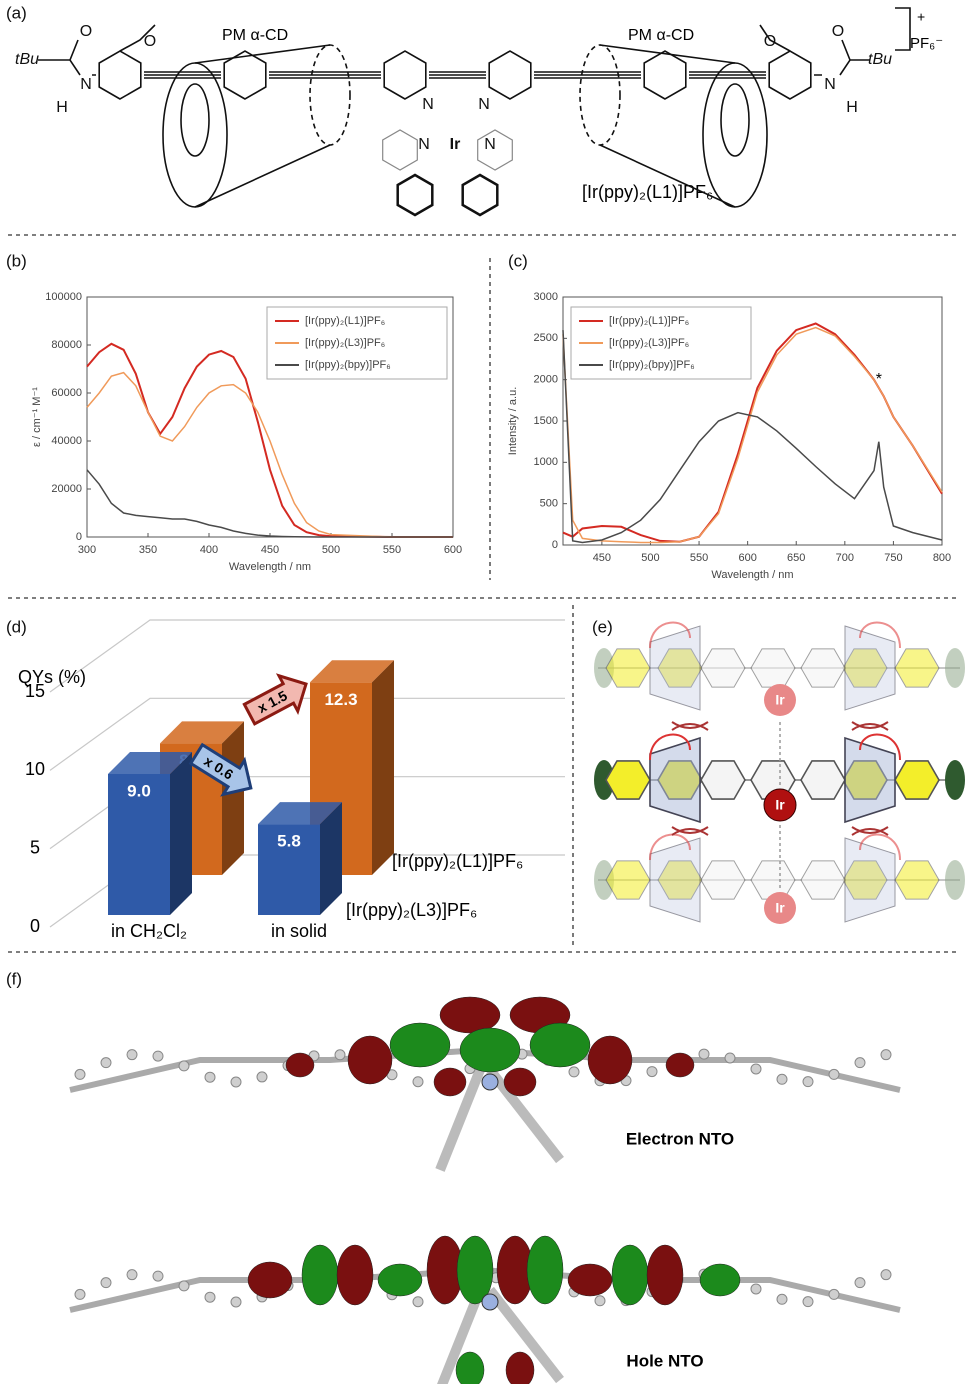  I want to click on ir-atom, so click(490, 1302).